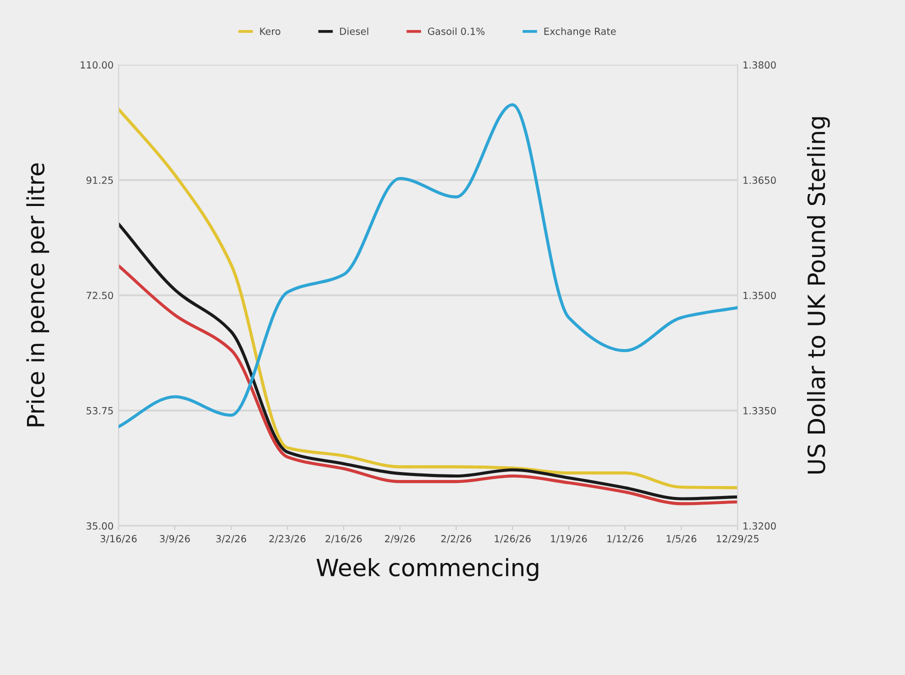 This screenshot has width=905, height=675. What do you see at coordinates (737, 539) in the screenshot?
I see `x-tick-label: 12/29/25` at bounding box center [737, 539].